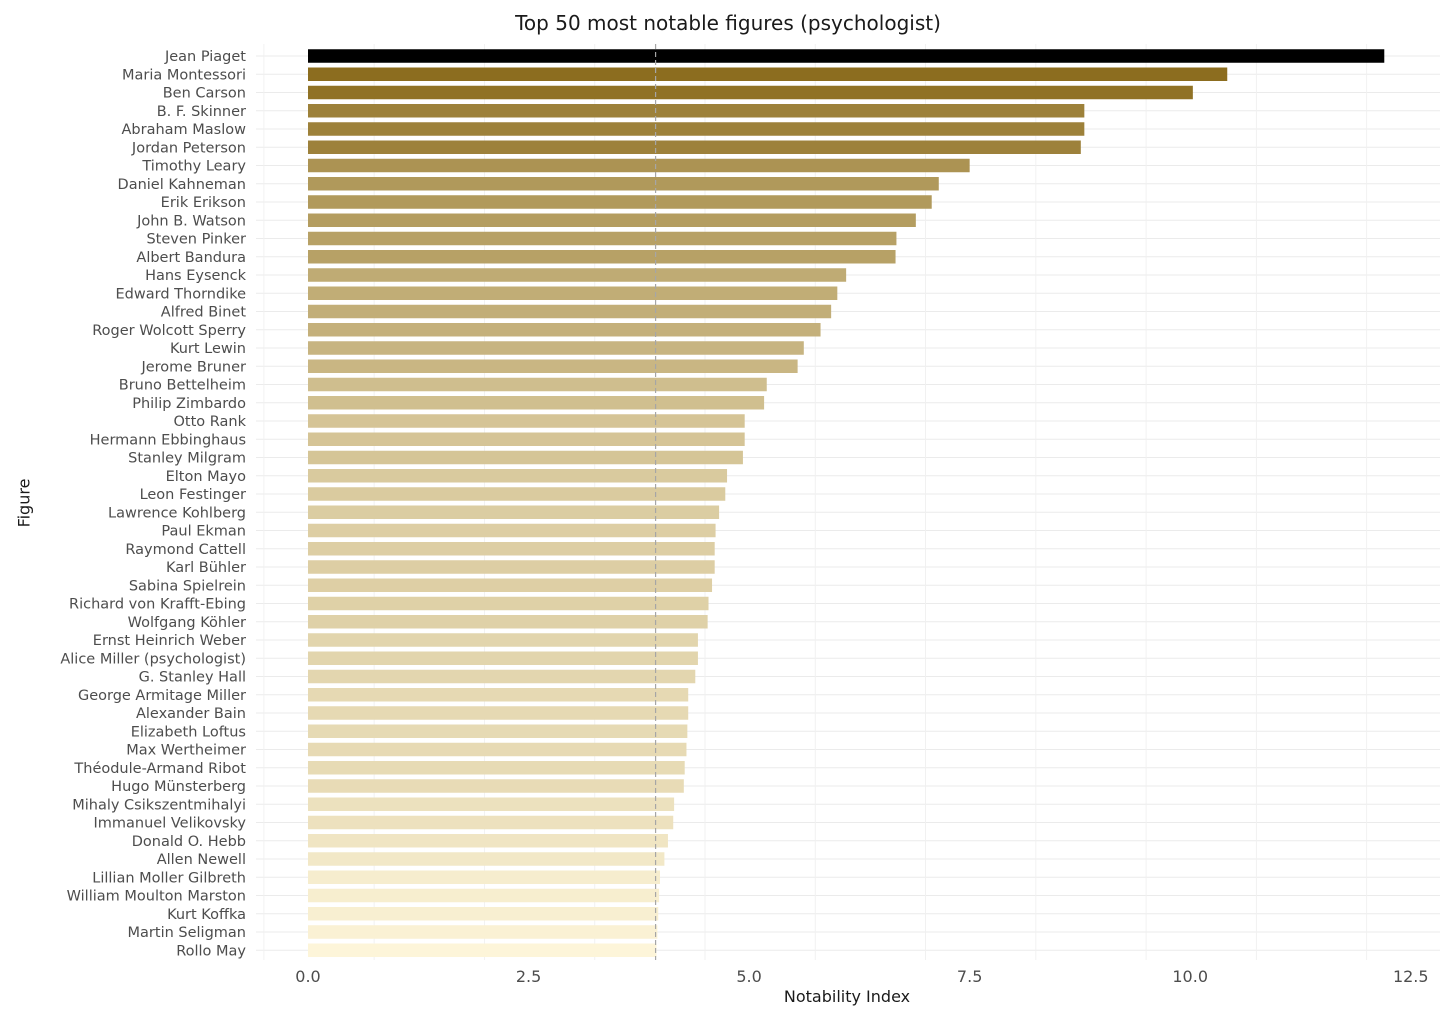 Image resolution: width=1456 pixels, height=1024 pixels. Describe the element at coordinates (192, 678) in the screenshot. I see `y-tick-label: G. Stanley Hall` at that location.